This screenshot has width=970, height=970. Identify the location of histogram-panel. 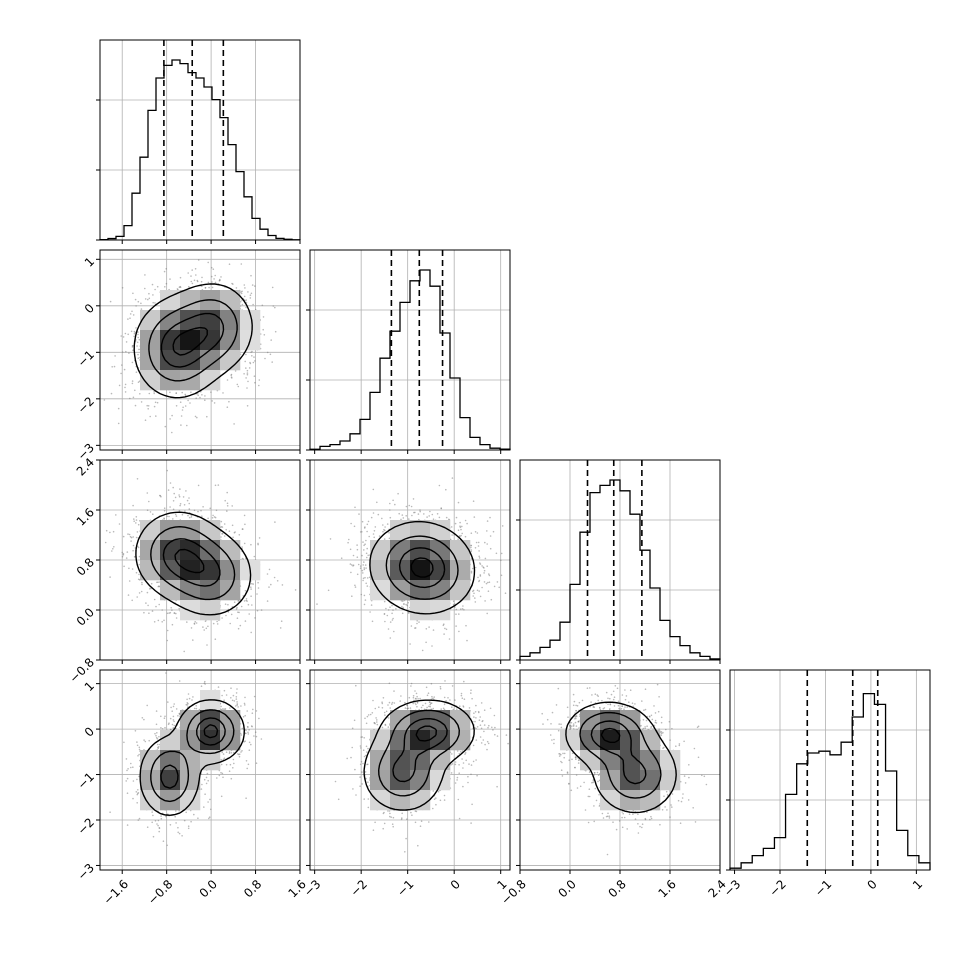
(618, 560).